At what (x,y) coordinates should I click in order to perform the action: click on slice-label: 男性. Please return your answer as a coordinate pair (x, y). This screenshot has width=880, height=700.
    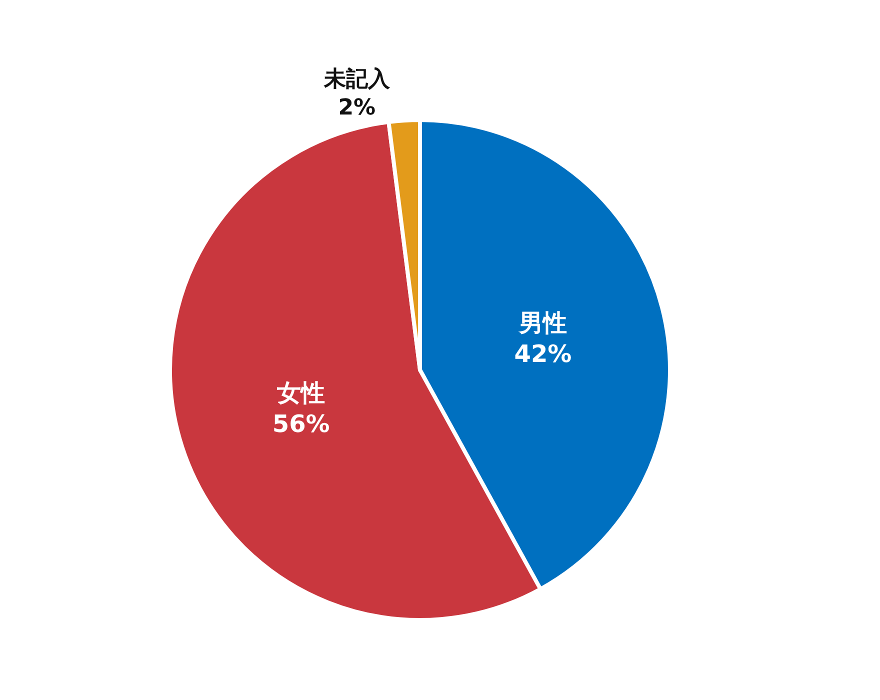
    Looking at the image, I should click on (543, 322).